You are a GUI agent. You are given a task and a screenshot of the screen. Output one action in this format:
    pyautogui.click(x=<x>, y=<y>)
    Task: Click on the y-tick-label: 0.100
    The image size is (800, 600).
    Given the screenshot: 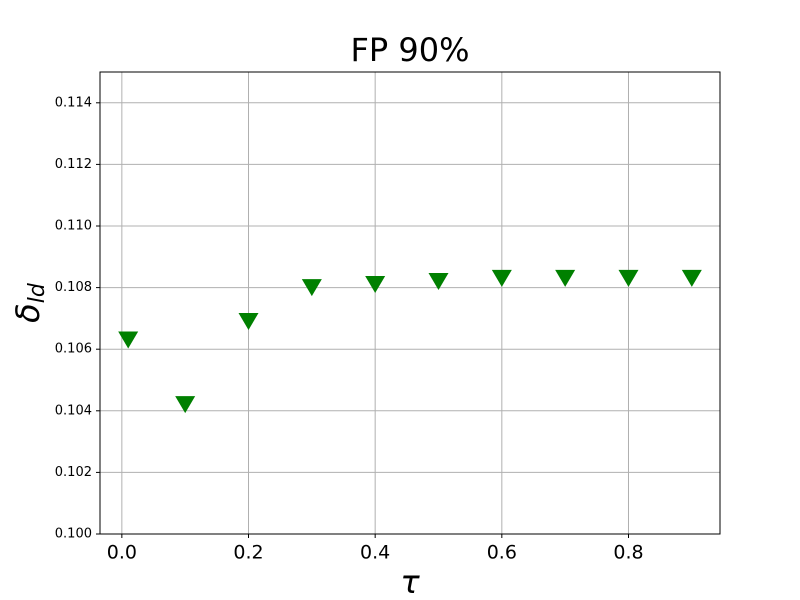 What is the action you would take?
    pyautogui.click(x=73, y=534)
    